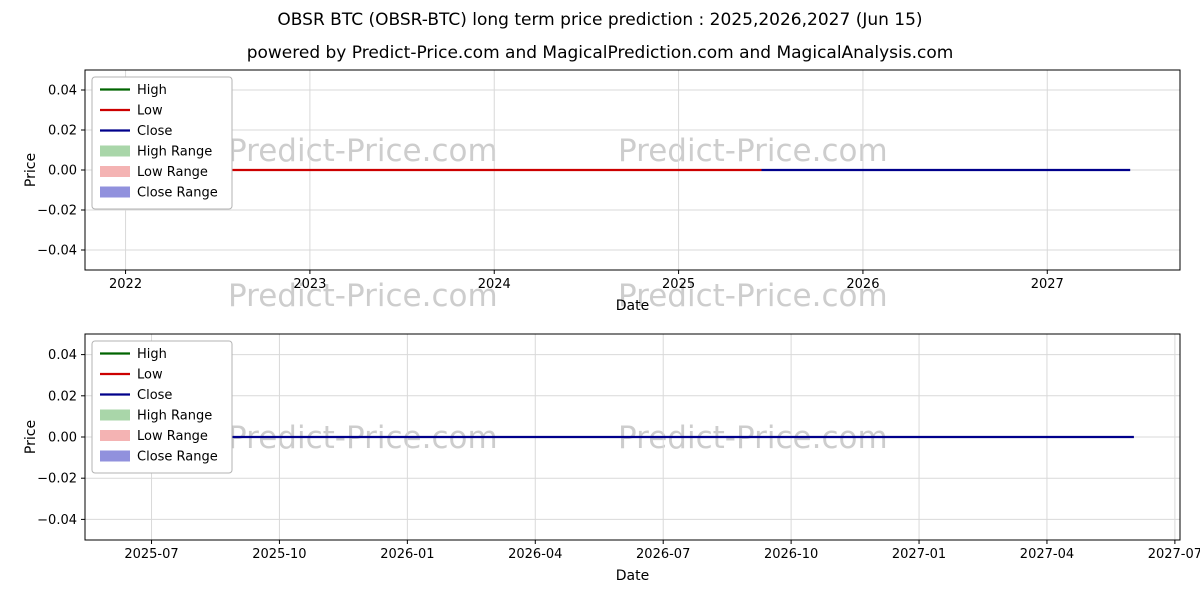  I want to click on x-tick-label: 2027-01, so click(919, 554).